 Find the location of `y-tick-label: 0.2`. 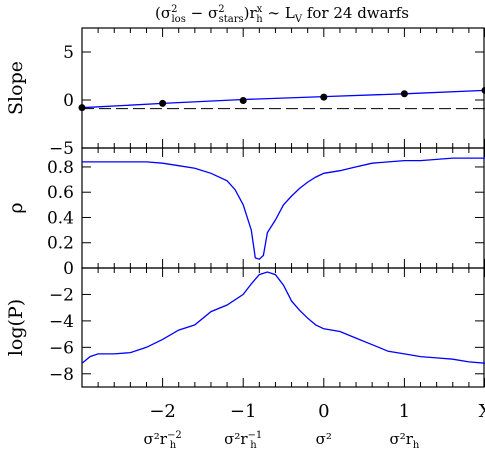

y-tick-label: 0.2 is located at coordinates (60, 244).